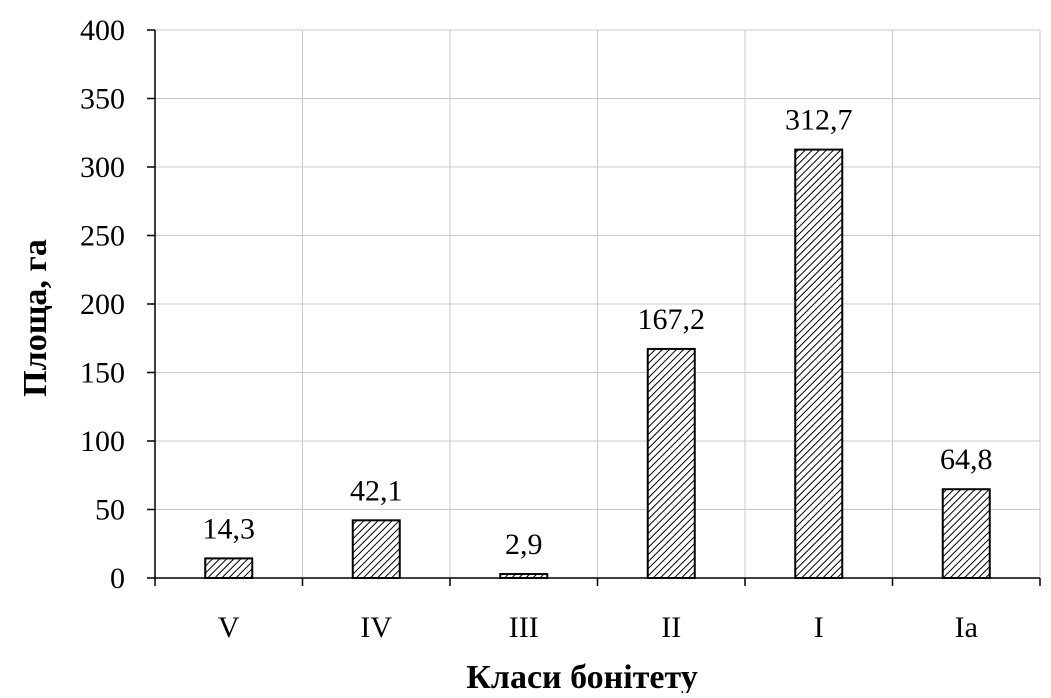 The height and width of the screenshot is (698, 1051). What do you see at coordinates (819, 120) in the screenshot?
I see `data-label: 312,7` at bounding box center [819, 120].